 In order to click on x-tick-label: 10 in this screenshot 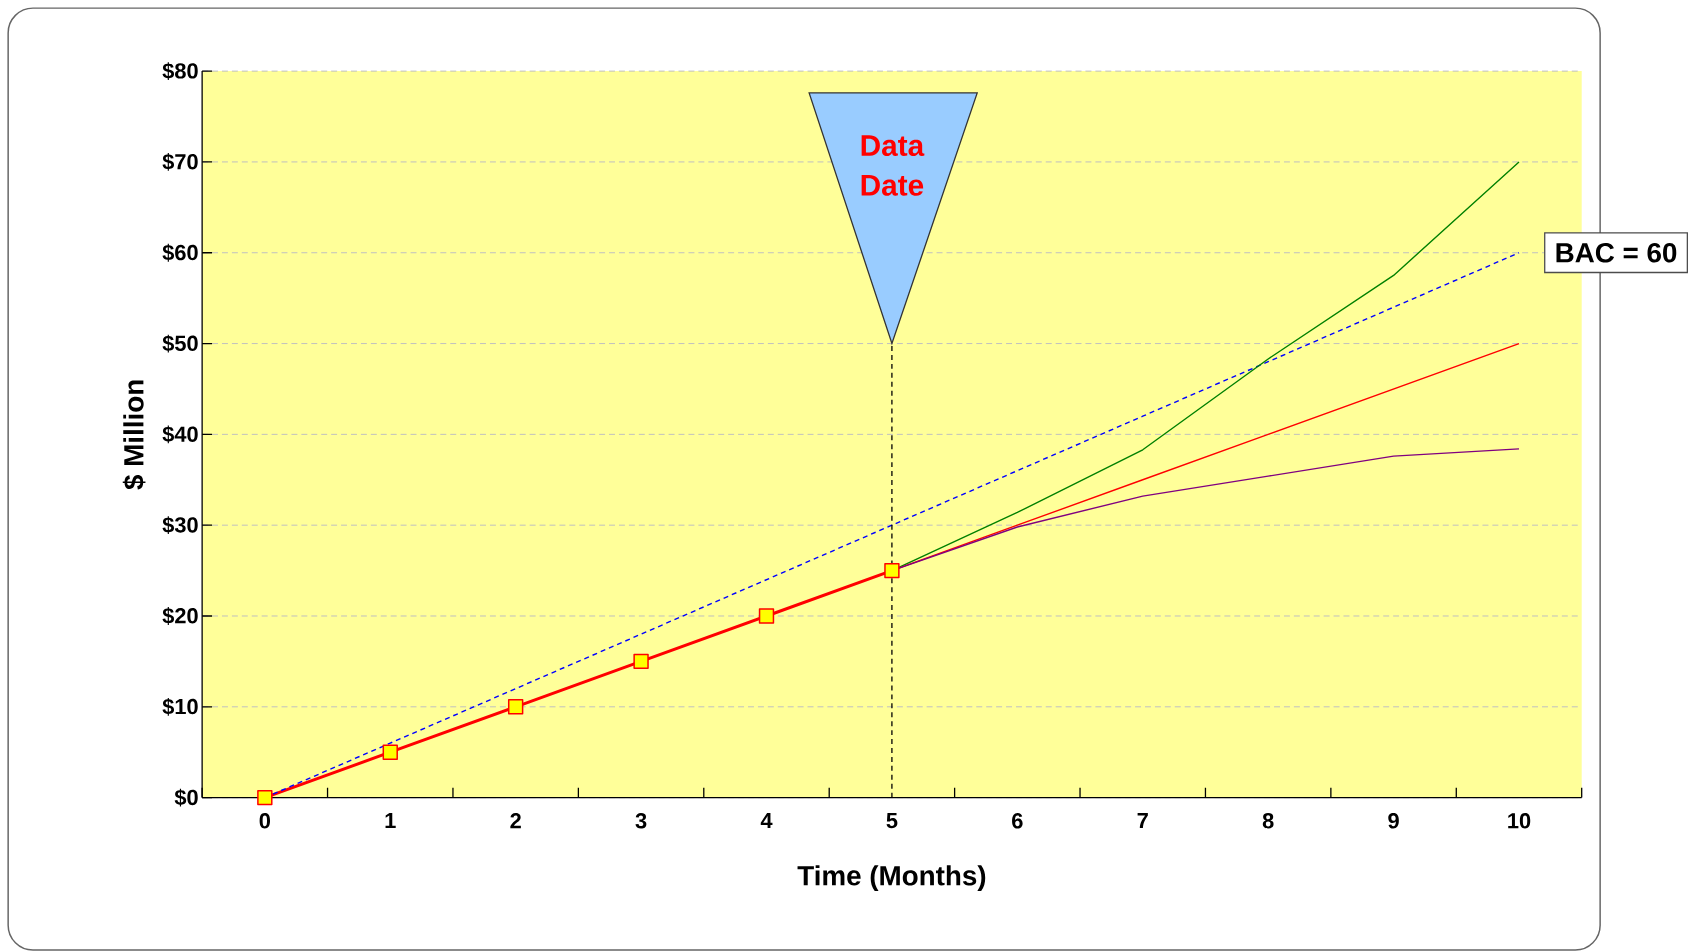, I will do `click(1519, 820)`.